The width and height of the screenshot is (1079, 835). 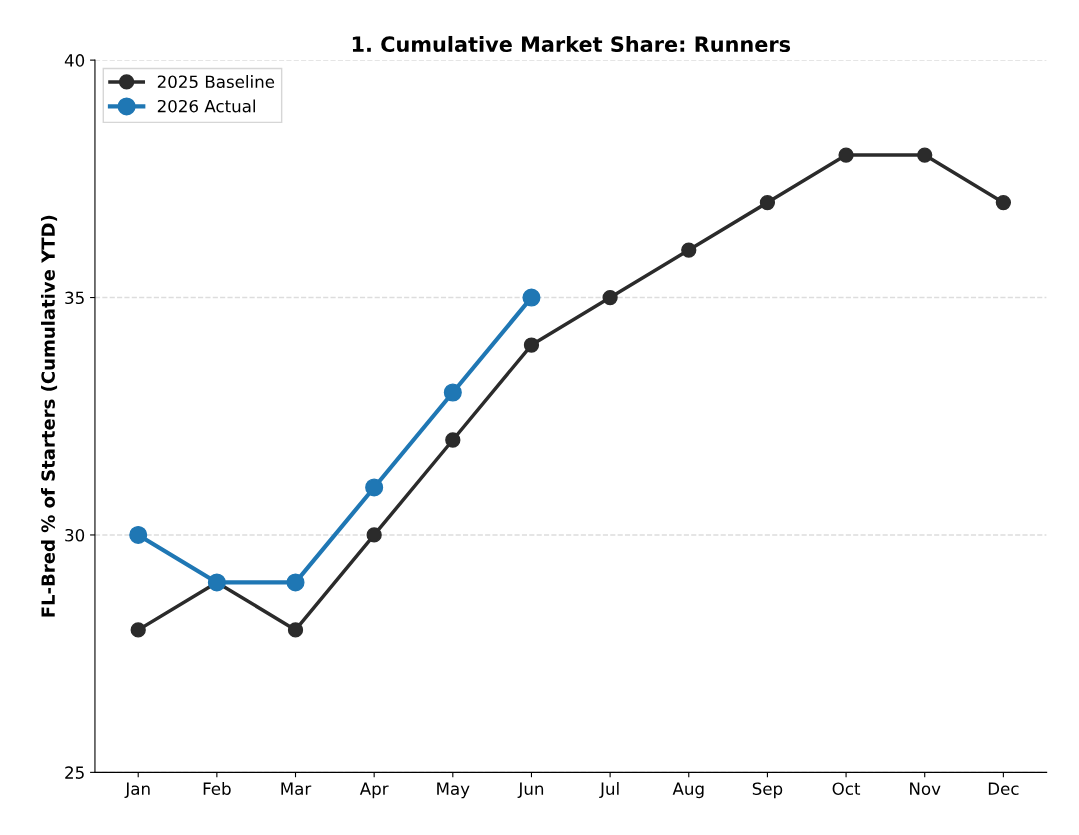 I want to click on x-tick-label: Feb, so click(x=217, y=788).